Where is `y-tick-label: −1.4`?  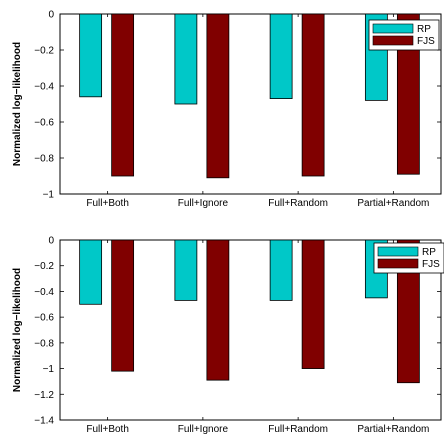 y-tick-label: −1.4 is located at coordinates (44, 421).